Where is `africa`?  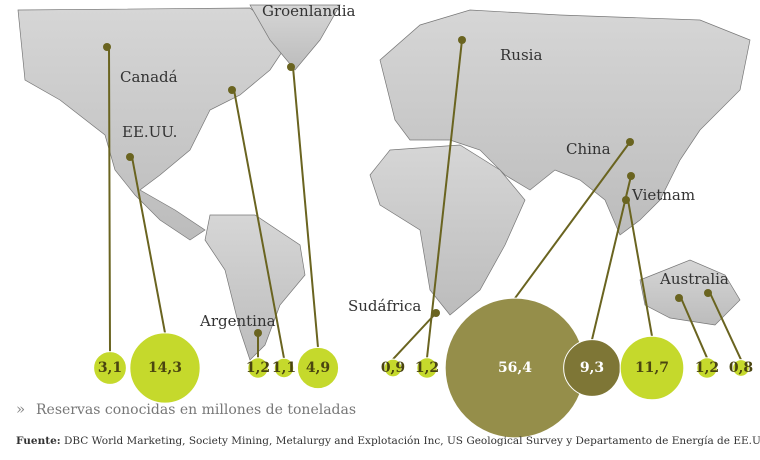 africa is located at coordinates (447, 230).